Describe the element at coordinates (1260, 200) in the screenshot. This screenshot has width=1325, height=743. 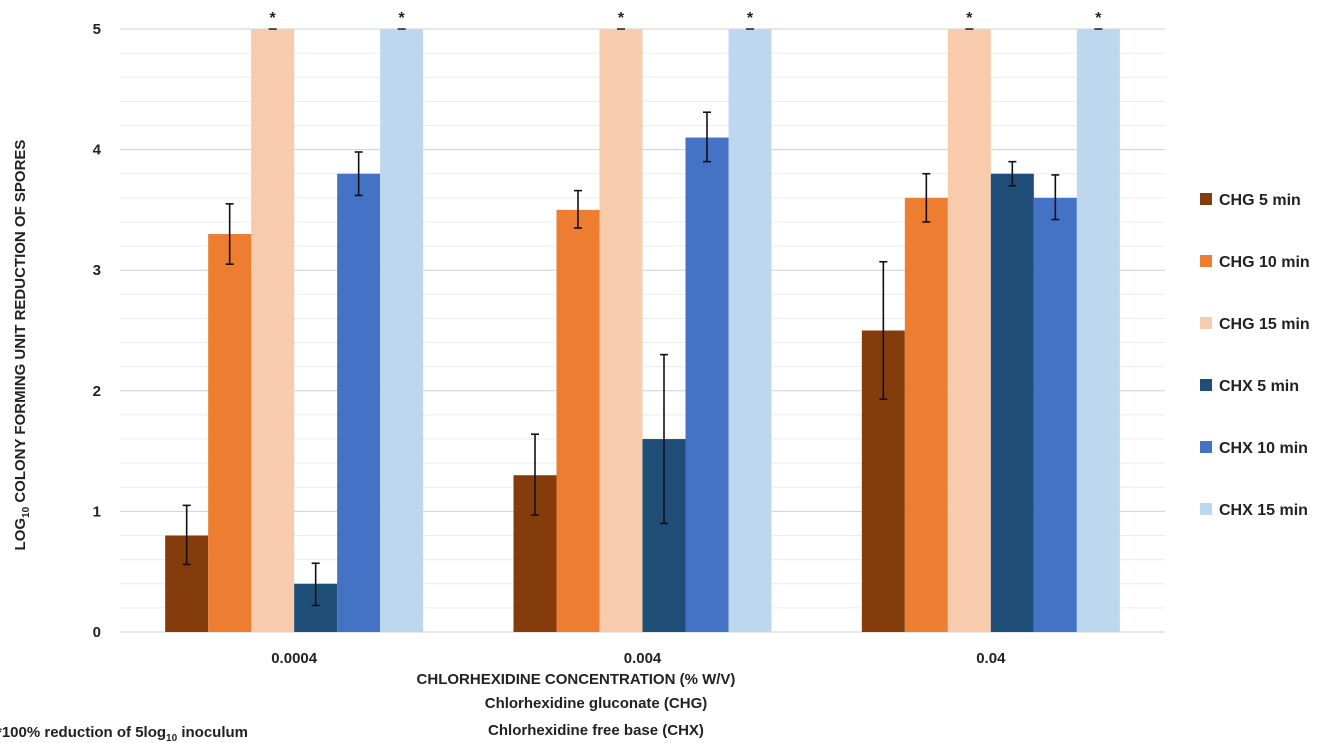
I see `legend-label: CHG 5 min` at that location.